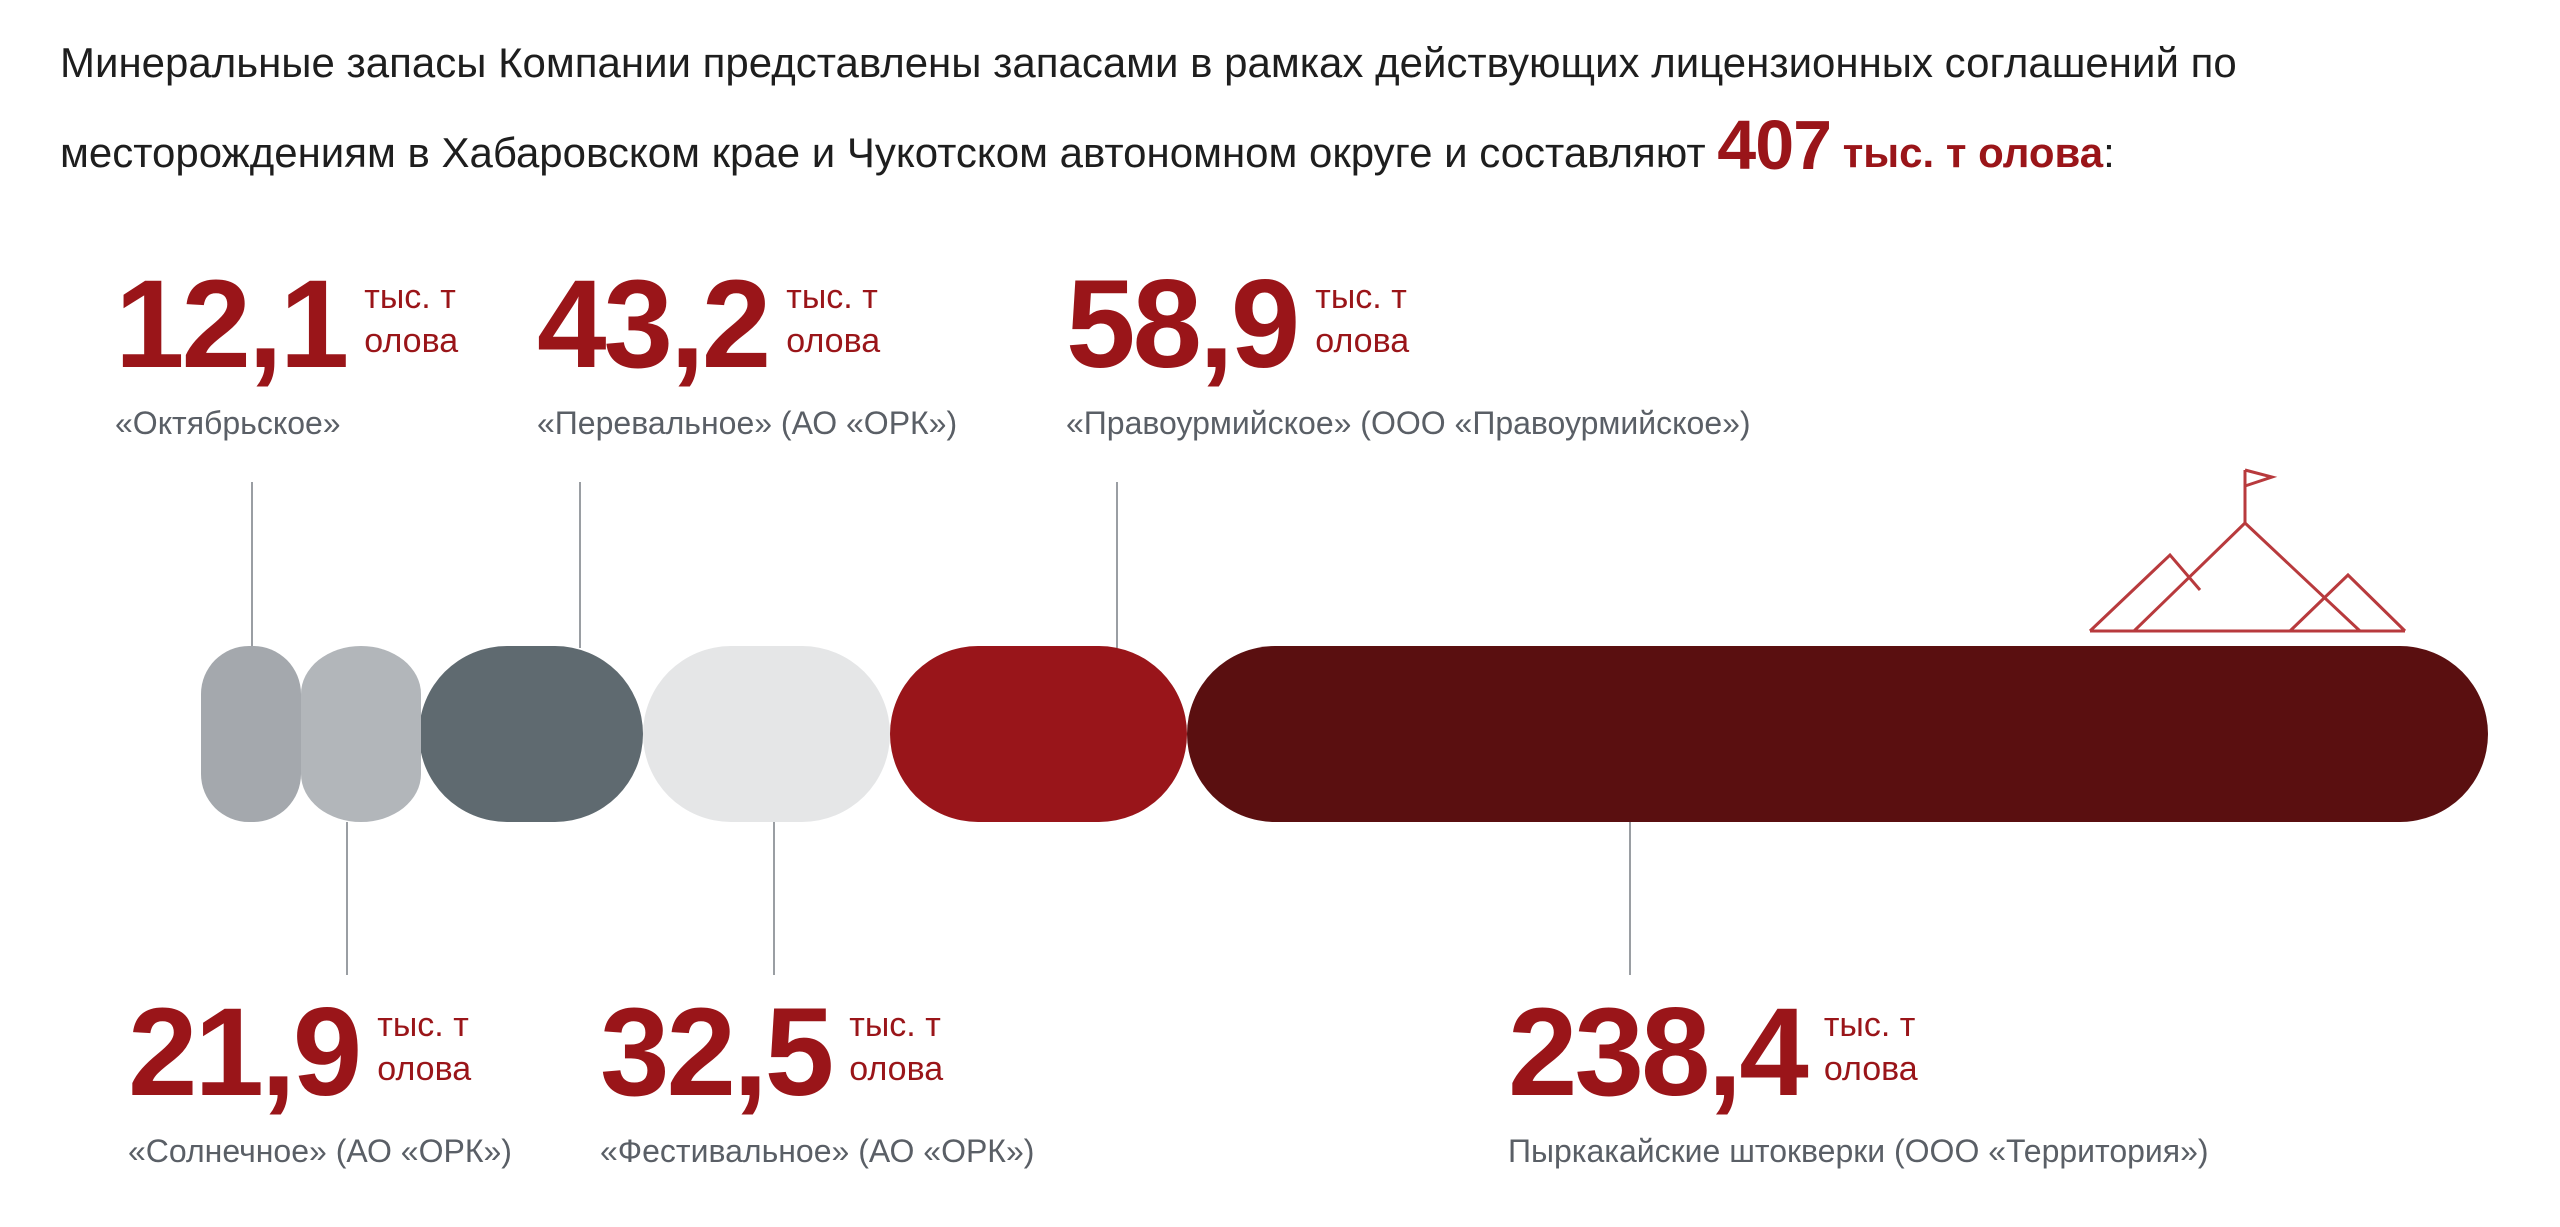 The image size is (2560, 1227). What do you see at coordinates (2109, 152) in the screenshot?
I see `intro-line-2-end: :` at bounding box center [2109, 152].